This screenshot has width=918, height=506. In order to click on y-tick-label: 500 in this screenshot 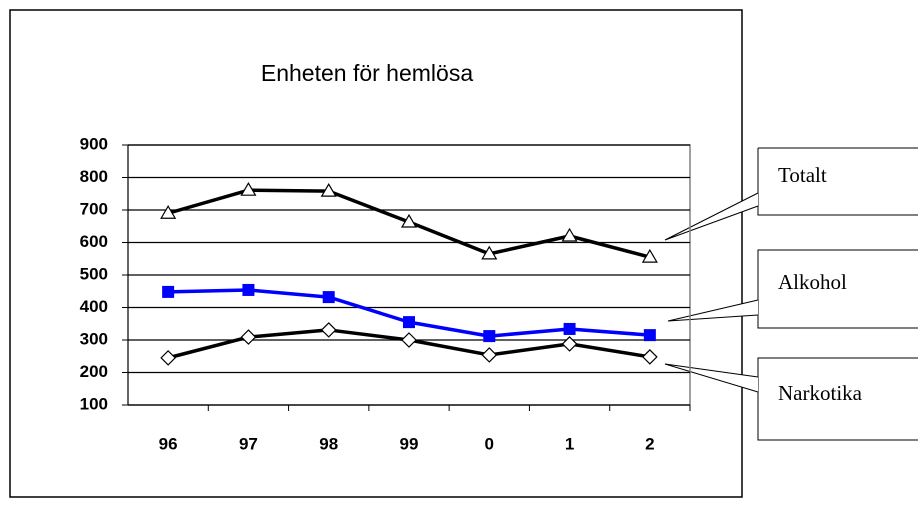, I will do `click(94, 273)`.